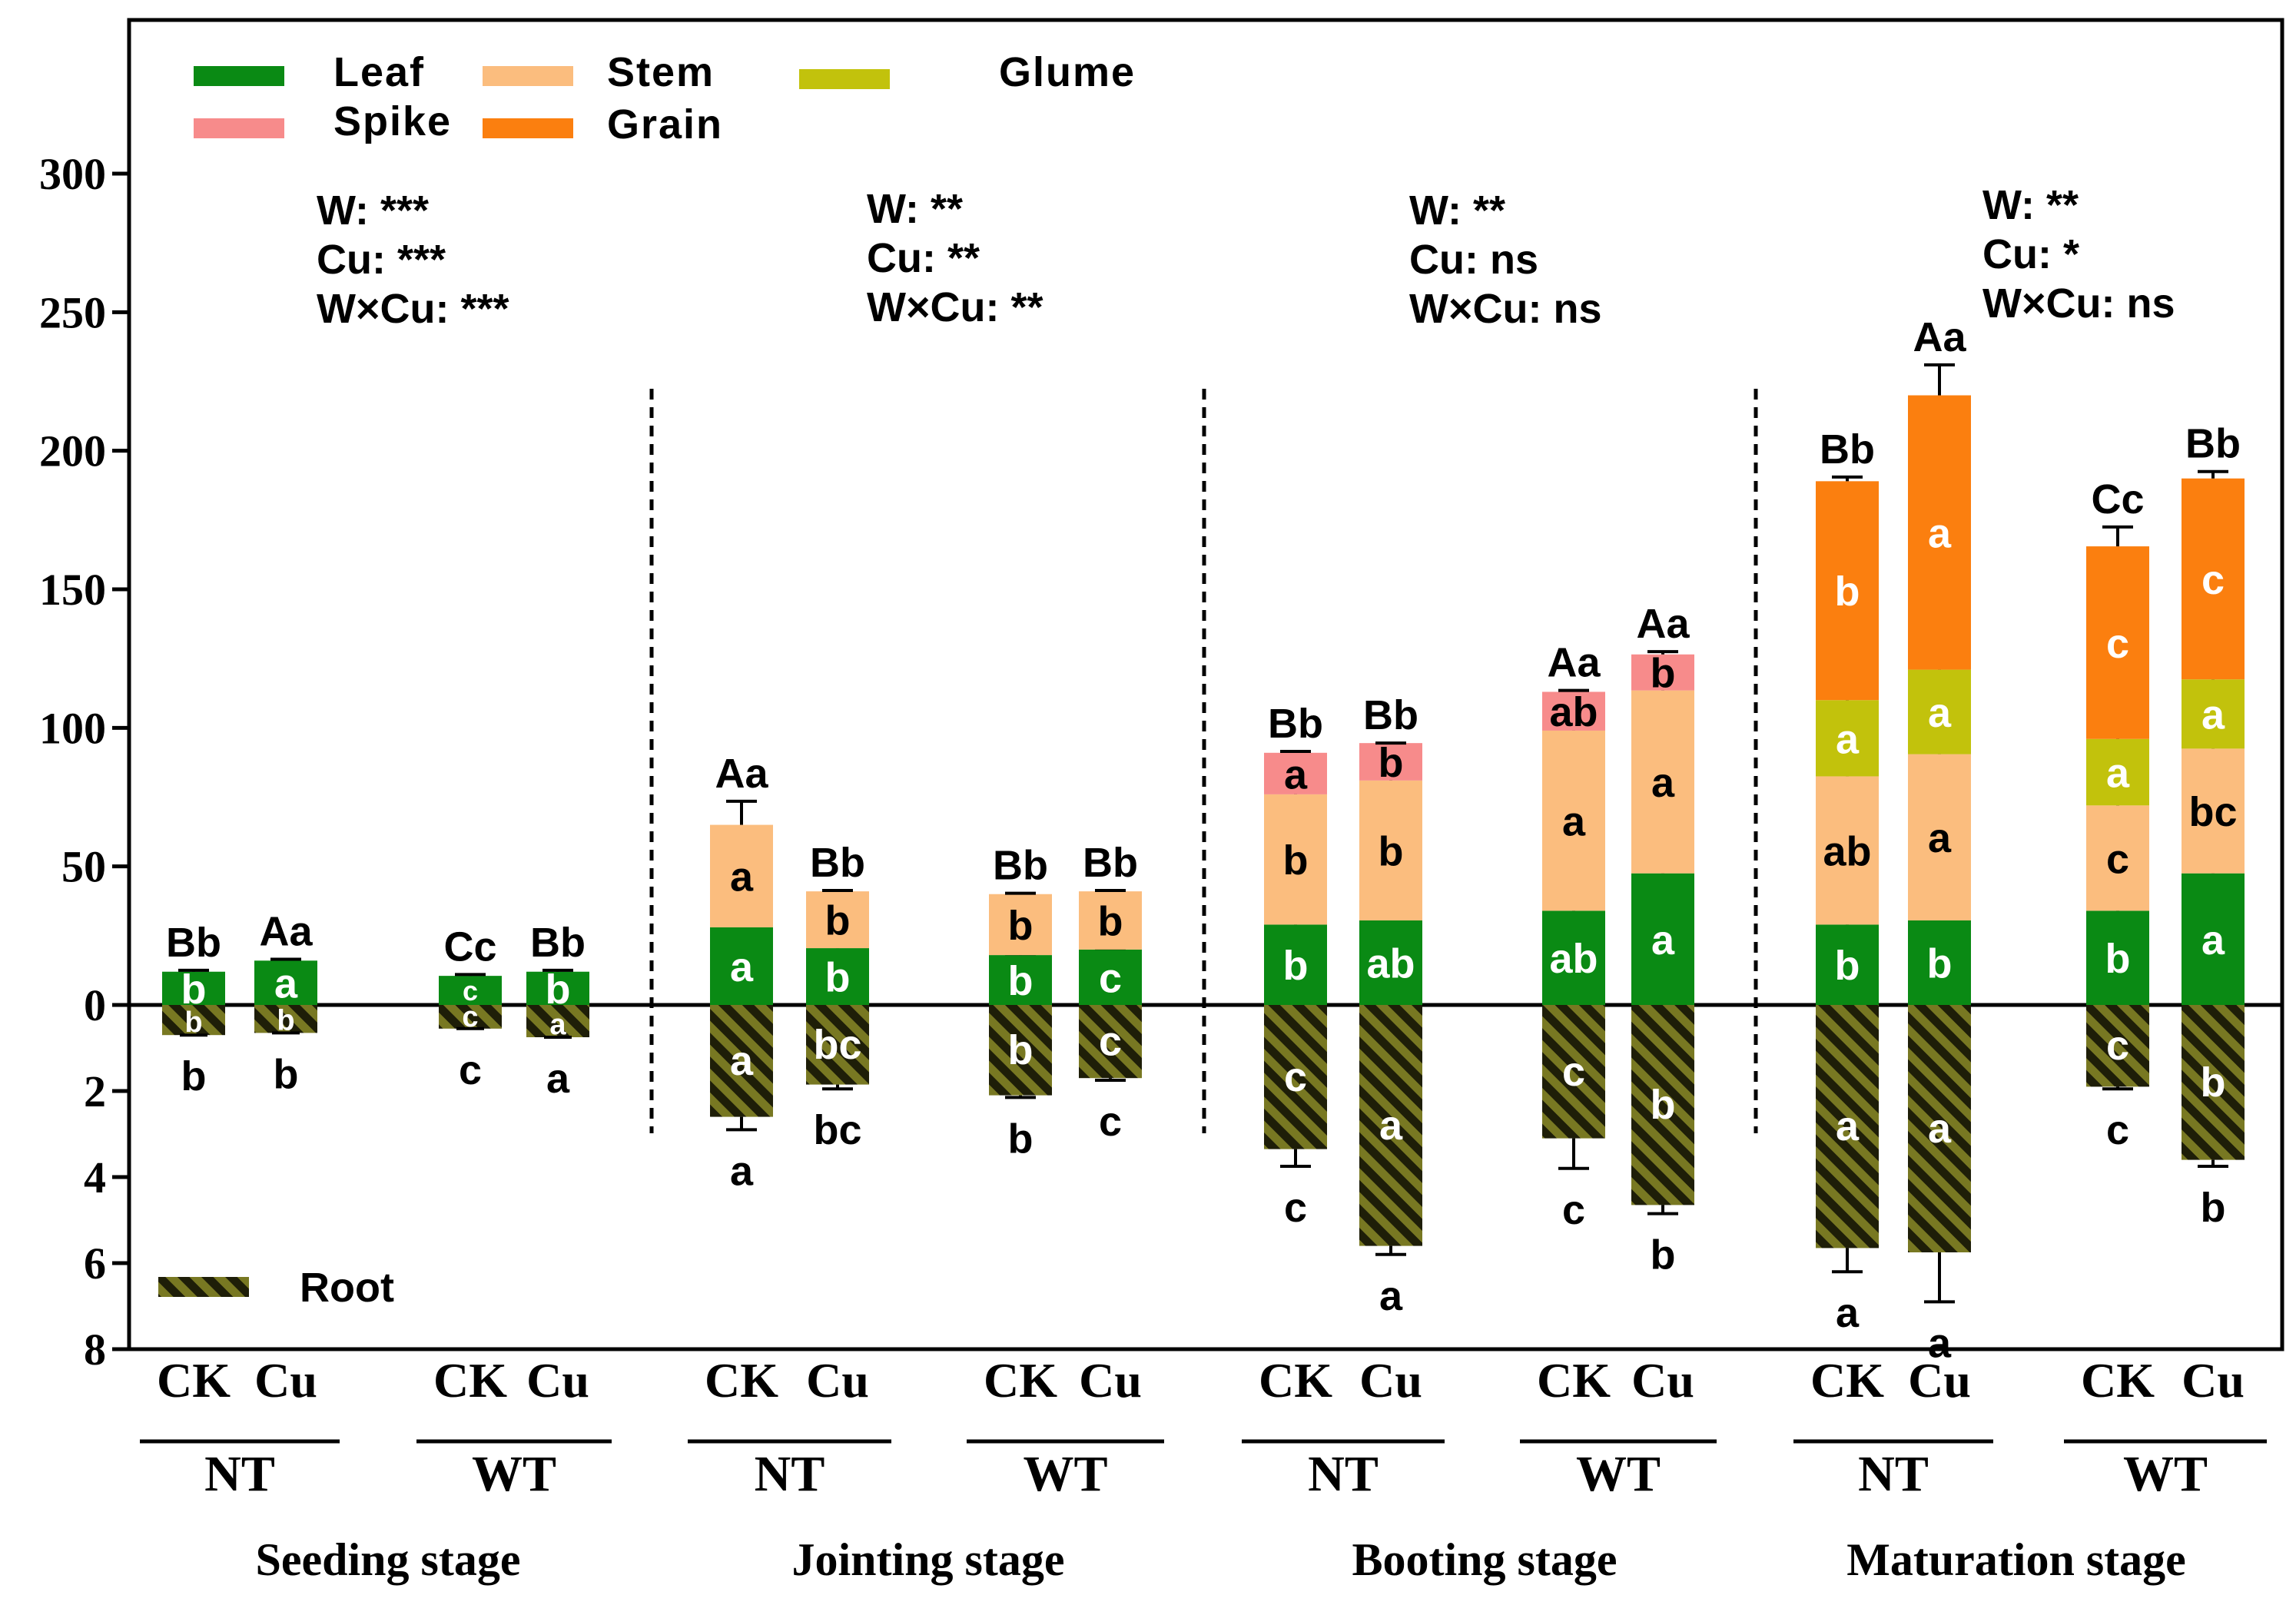  Describe the element at coordinates (2079, 303) in the screenshot. I see `anova-stat-line: W×Cu: ns` at that location.